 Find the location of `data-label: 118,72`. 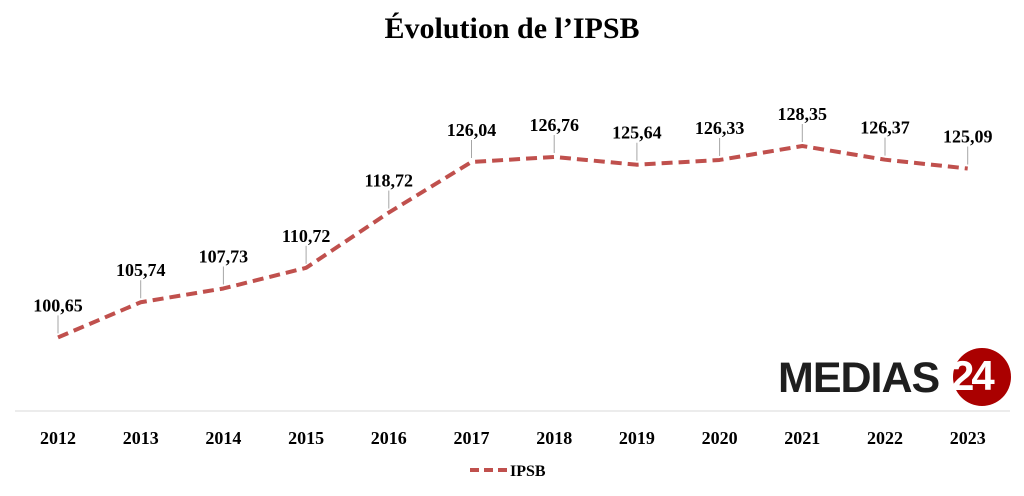

data-label: 118,72 is located at coordinates (389, 181).